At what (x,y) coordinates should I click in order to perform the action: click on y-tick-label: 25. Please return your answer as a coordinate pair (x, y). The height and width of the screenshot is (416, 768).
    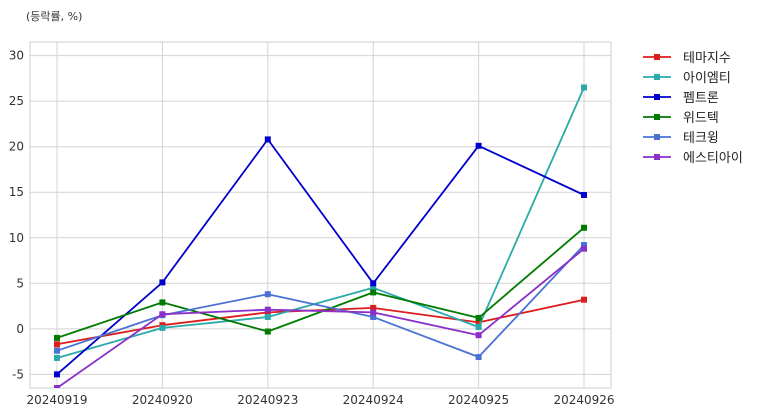
    Looking at the image, I should click on (16, 101).